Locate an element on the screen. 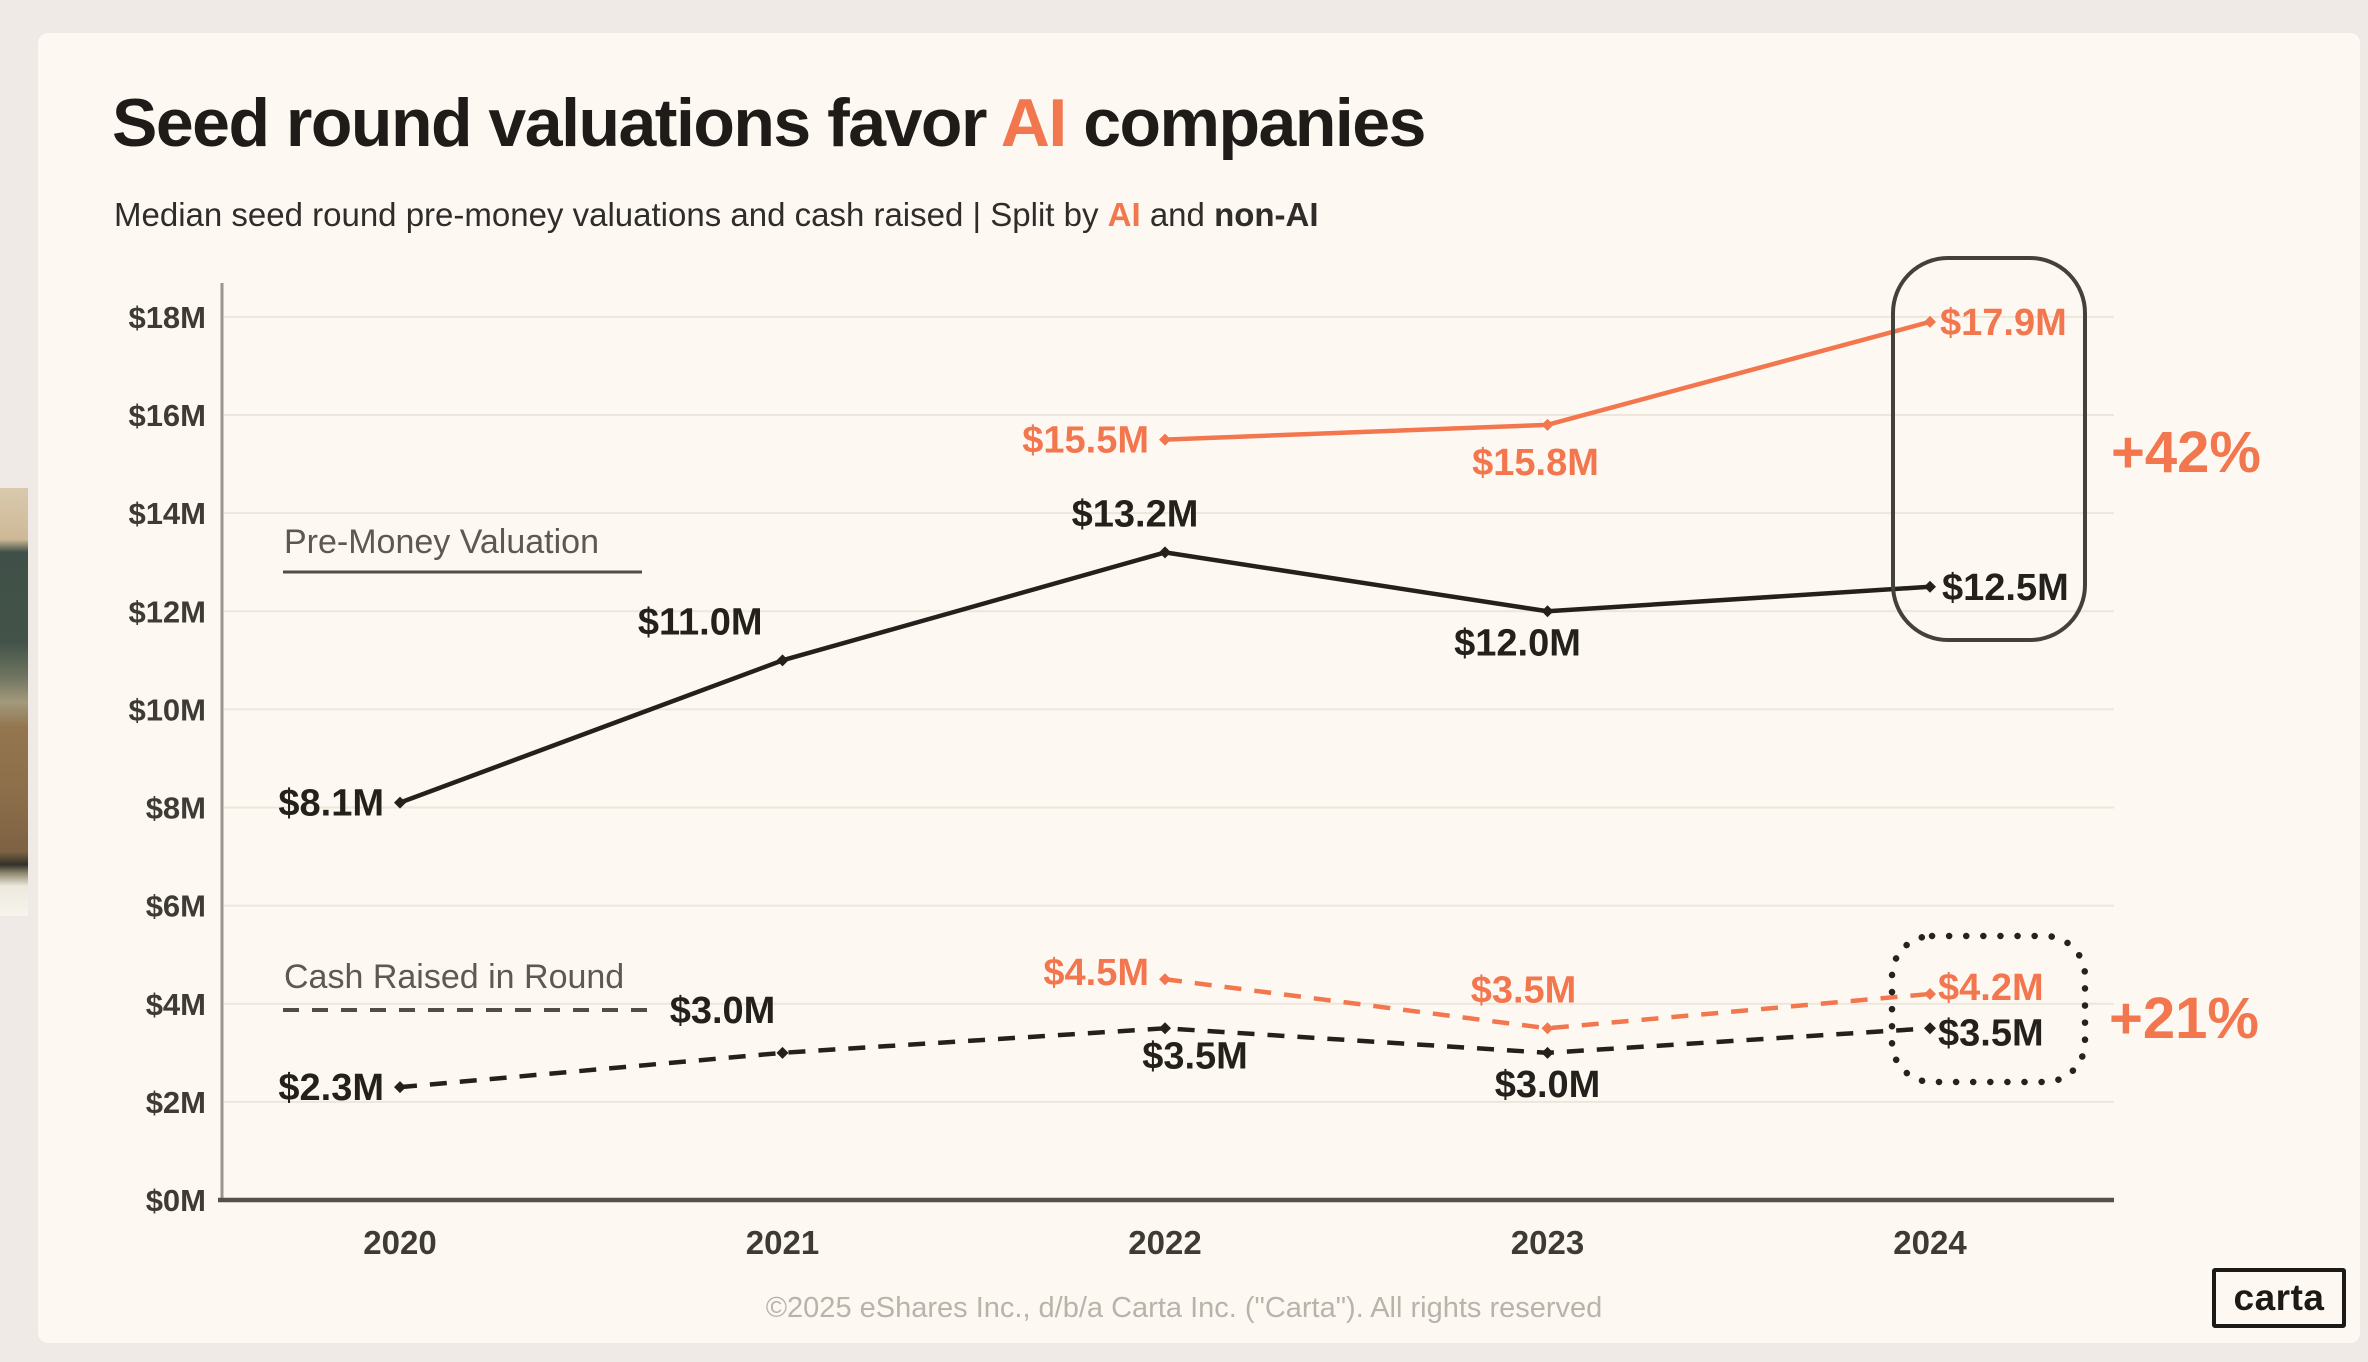 Image resolution: width=2368 pixels, height=1362 pixels. x-tick-label: 2021 is located at coordinates (782, 1242).